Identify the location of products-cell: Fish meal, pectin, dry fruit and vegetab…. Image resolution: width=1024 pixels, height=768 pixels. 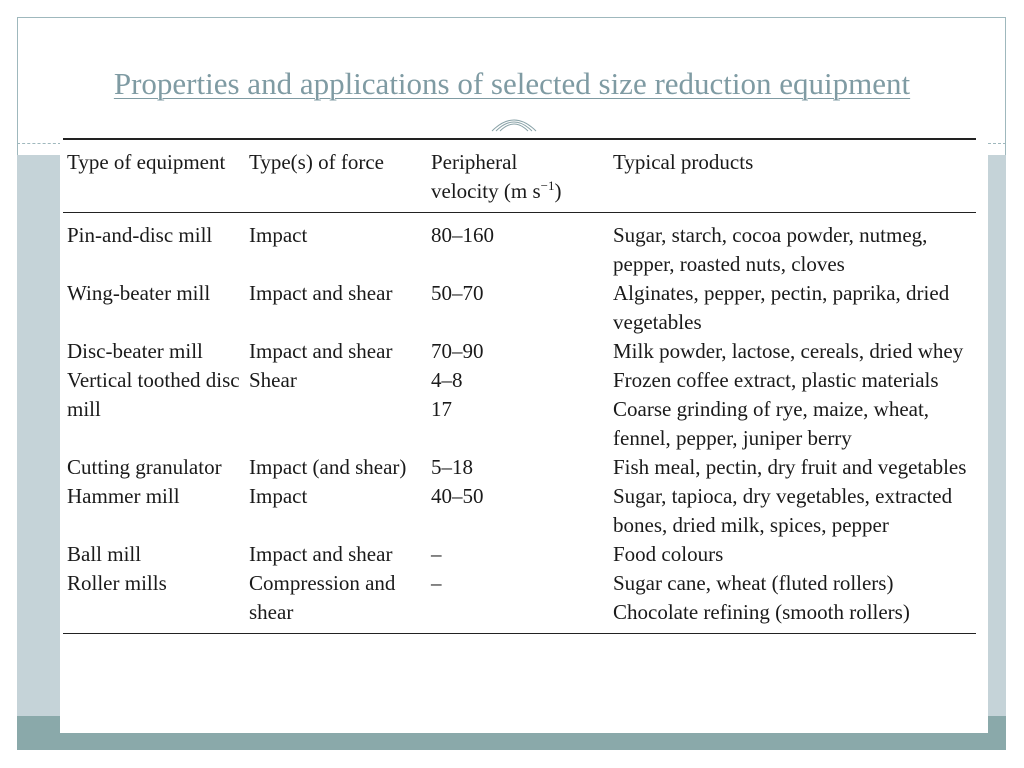
(790, 467).